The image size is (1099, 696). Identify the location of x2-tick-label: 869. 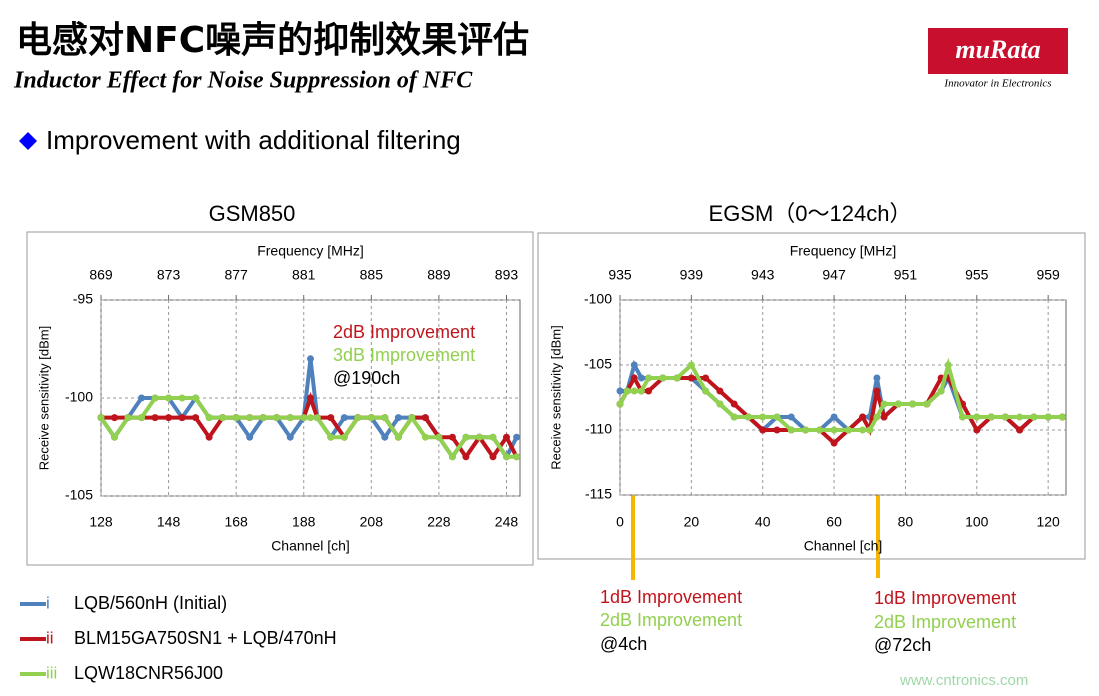
(101, 275).